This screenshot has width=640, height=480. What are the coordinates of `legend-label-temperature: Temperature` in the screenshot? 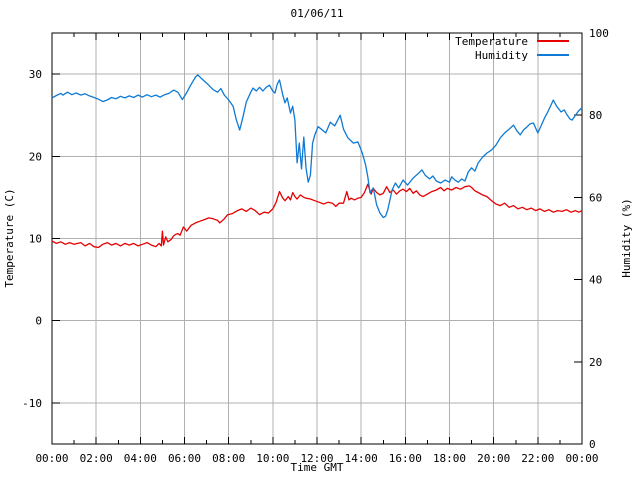 It's located at (491, 41).